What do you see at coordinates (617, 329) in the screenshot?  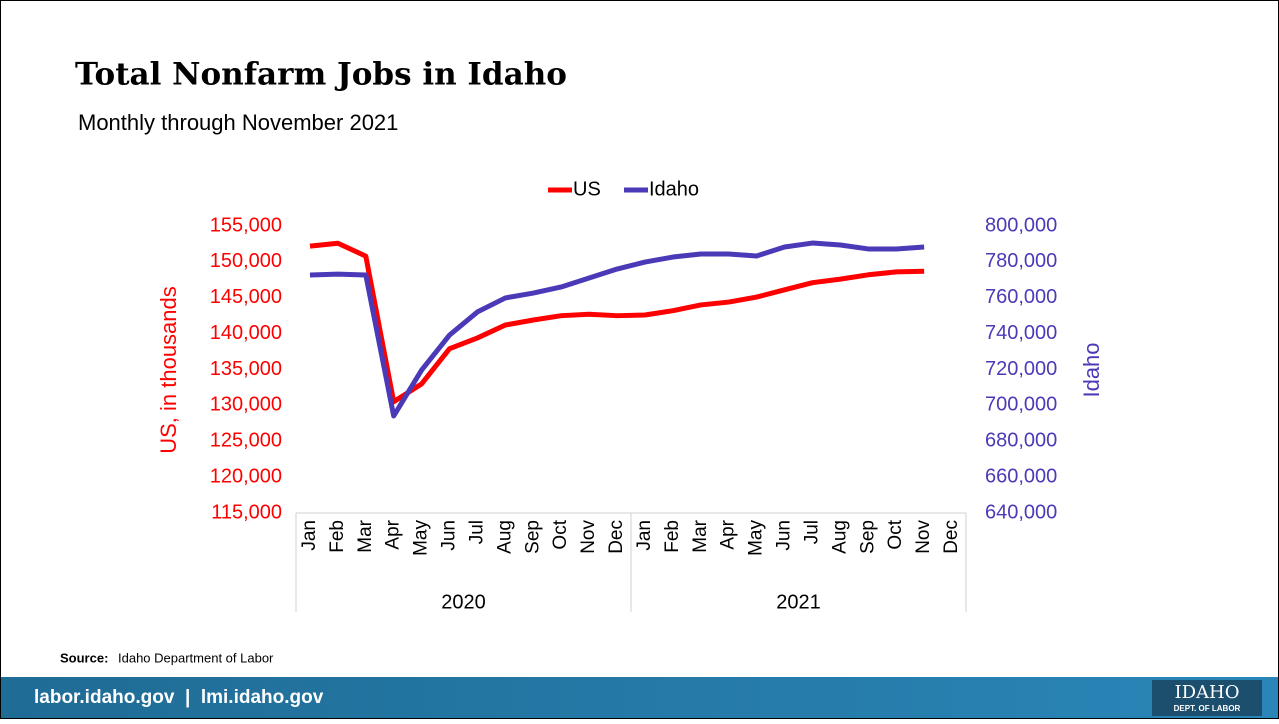 I see `series-line` at bounding box center [617, 329].